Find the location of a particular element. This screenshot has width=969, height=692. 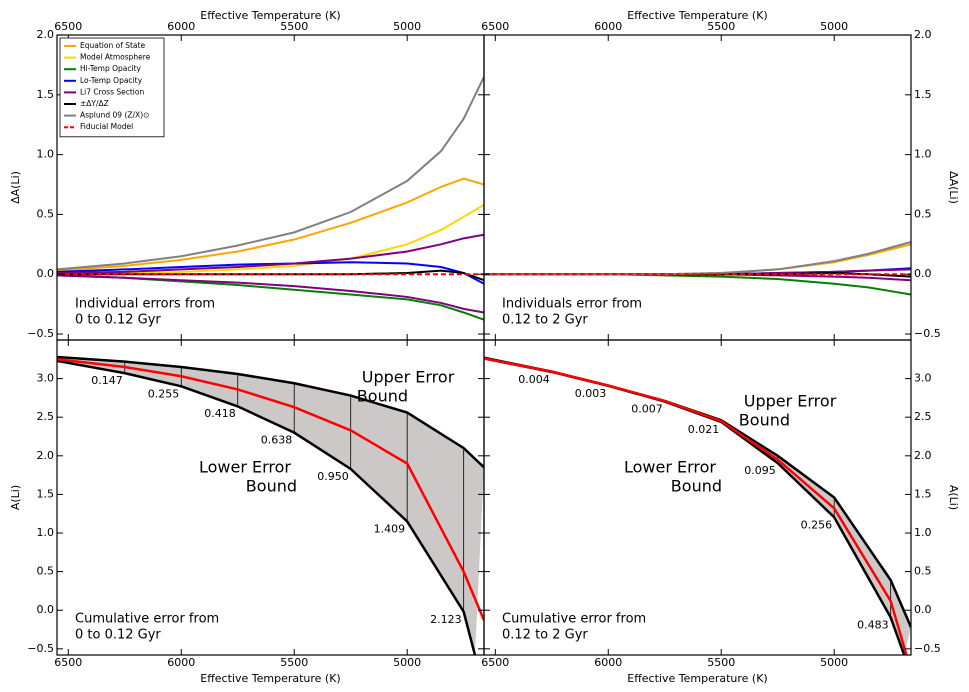

upper-bound-label: Bound is located at coordinates (764, 420).